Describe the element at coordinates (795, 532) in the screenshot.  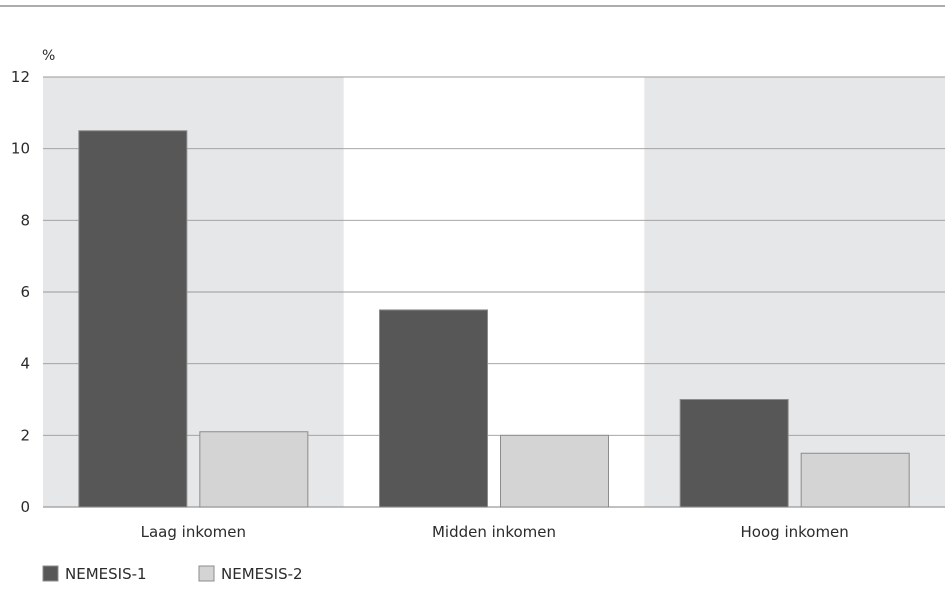
I see `x-category-label: Hoog inkomen` at that location.